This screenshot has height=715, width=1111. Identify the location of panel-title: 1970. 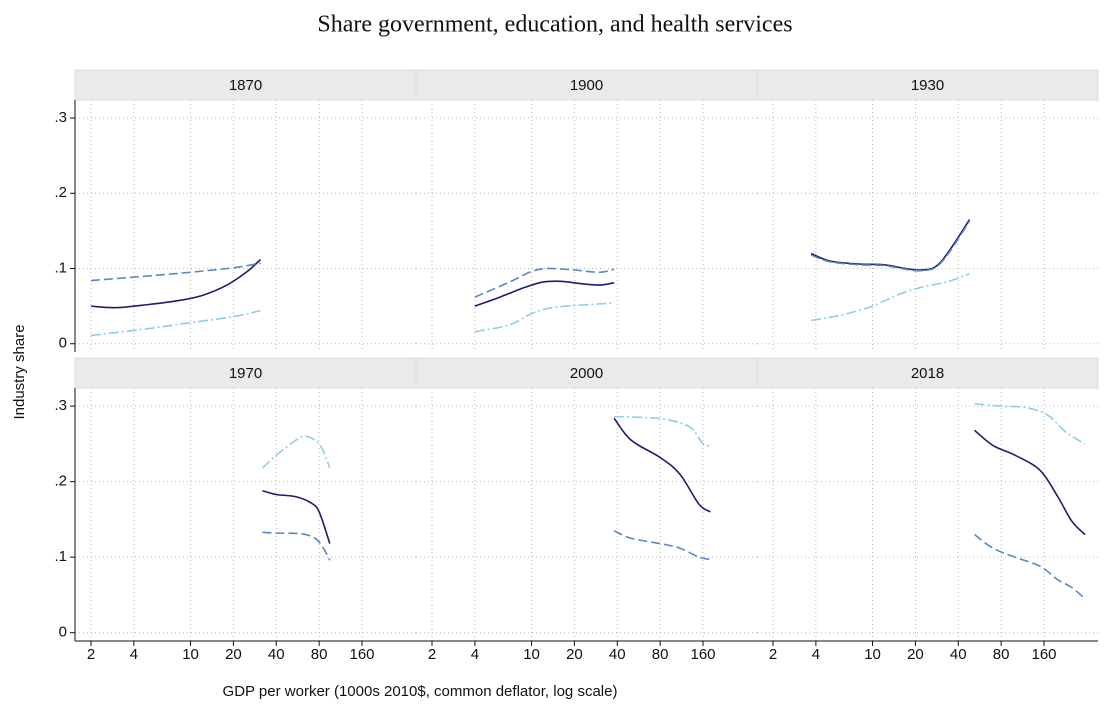
(245, 373).